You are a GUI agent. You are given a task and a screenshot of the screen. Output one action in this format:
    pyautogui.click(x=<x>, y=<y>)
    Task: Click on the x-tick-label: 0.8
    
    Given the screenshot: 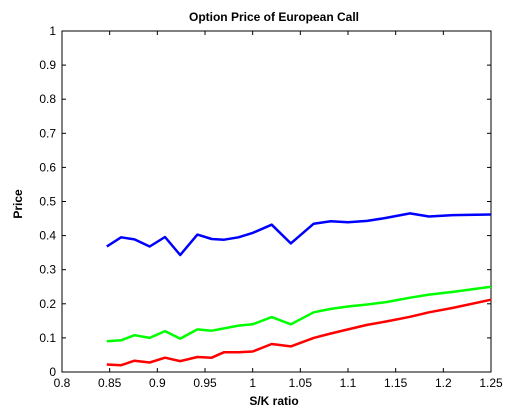 What is the action you would take?
    pyautogui.click(x=62, y=383)
    